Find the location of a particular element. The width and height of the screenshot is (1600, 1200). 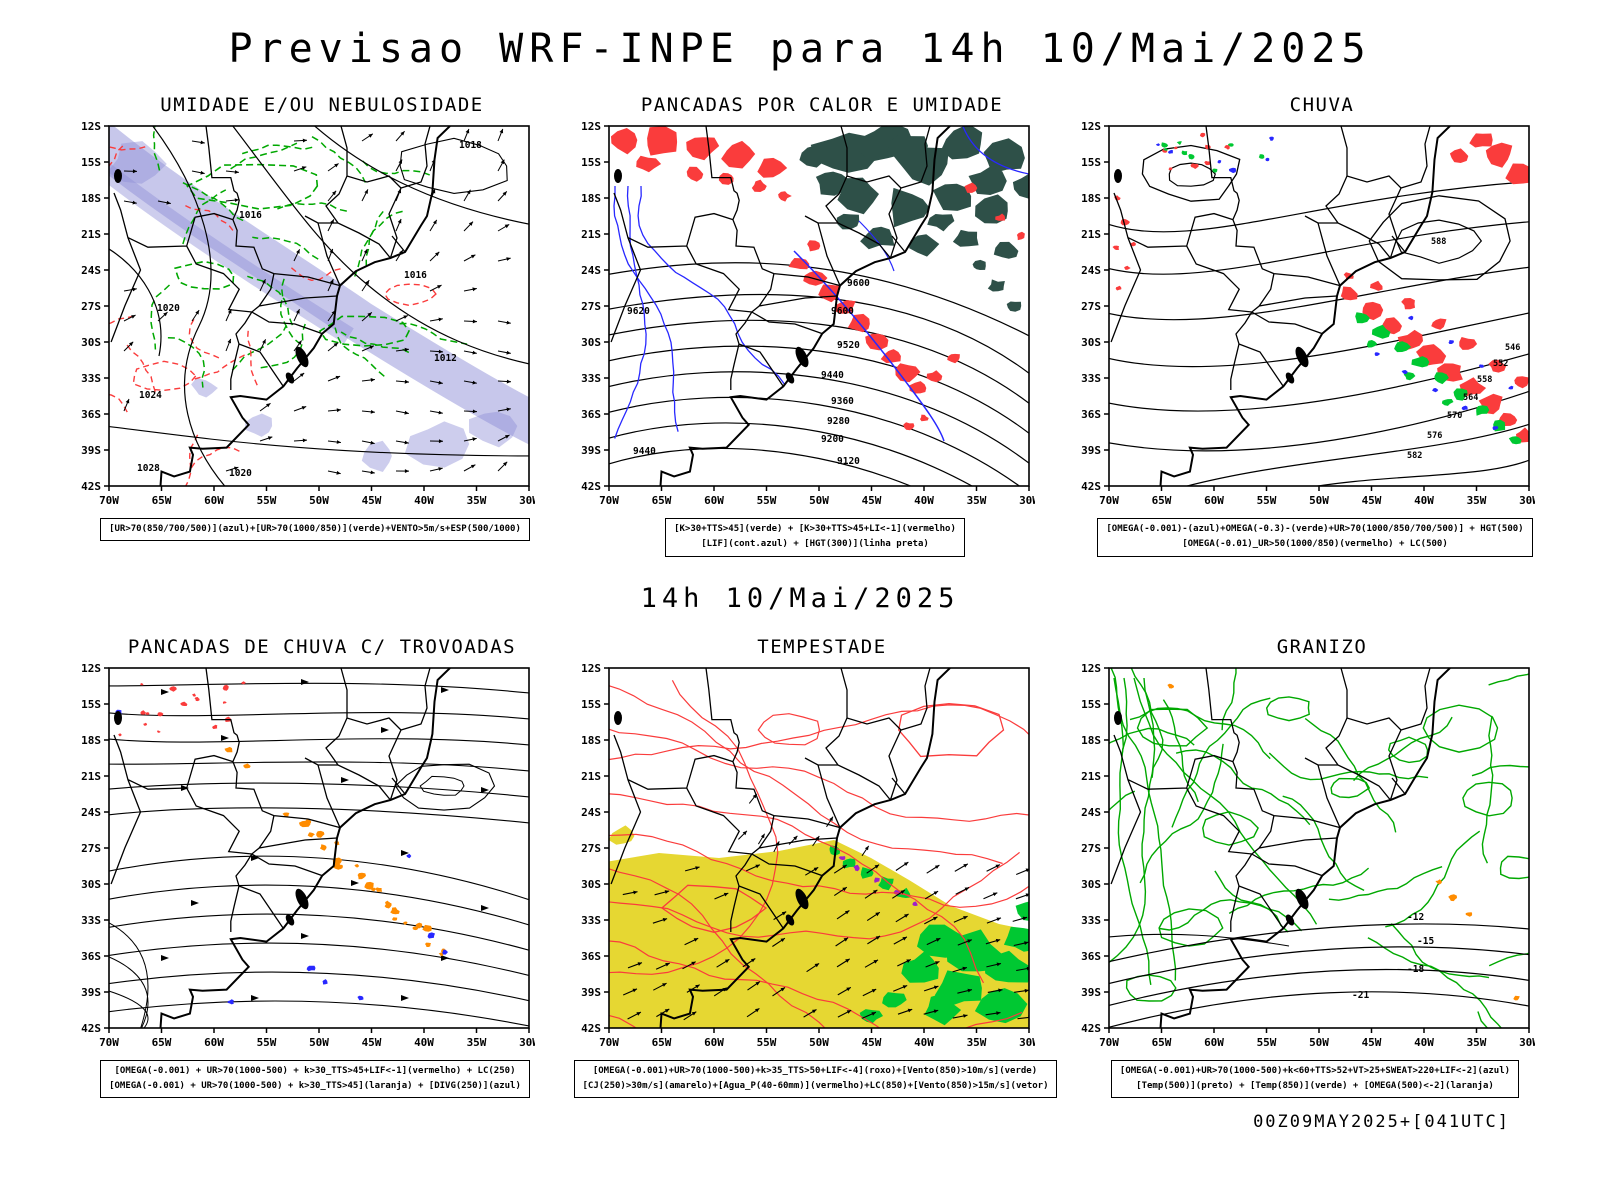

panel-title-trovoadas: PANCADAS DE CHUVA C/ TROVOADAS is located at coordinates (322, 646).